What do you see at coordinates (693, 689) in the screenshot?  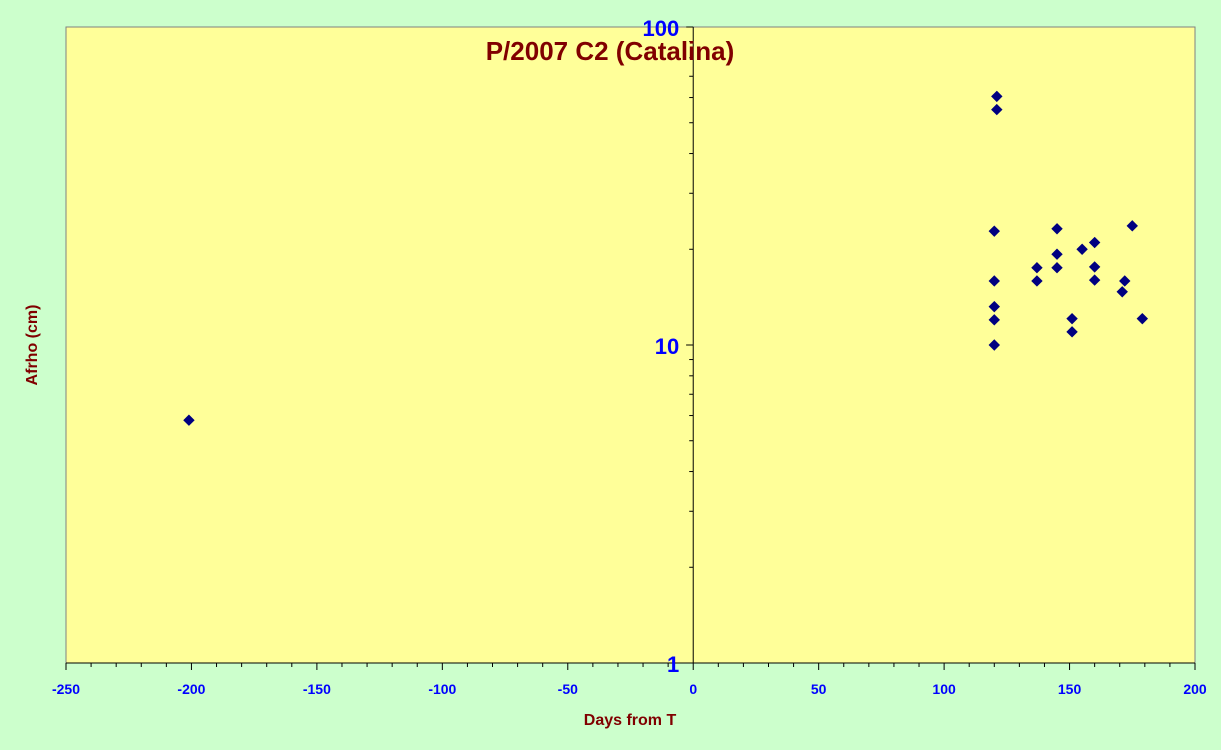 I see `x-tick-label: 0` at bounding box center [693, 689].